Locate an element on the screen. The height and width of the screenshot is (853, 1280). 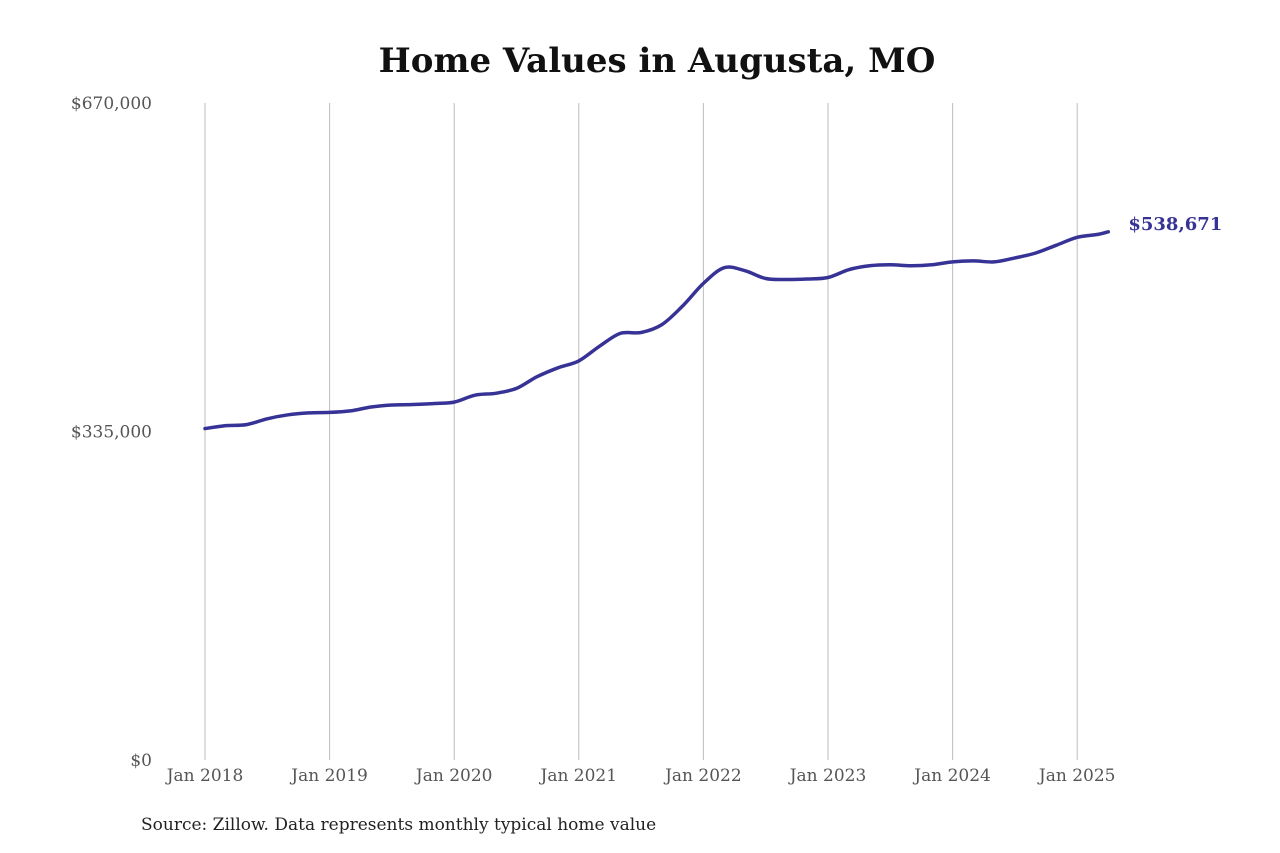
chart-title: Home Values in Augusta, MO is located at coordinates (657, 61).